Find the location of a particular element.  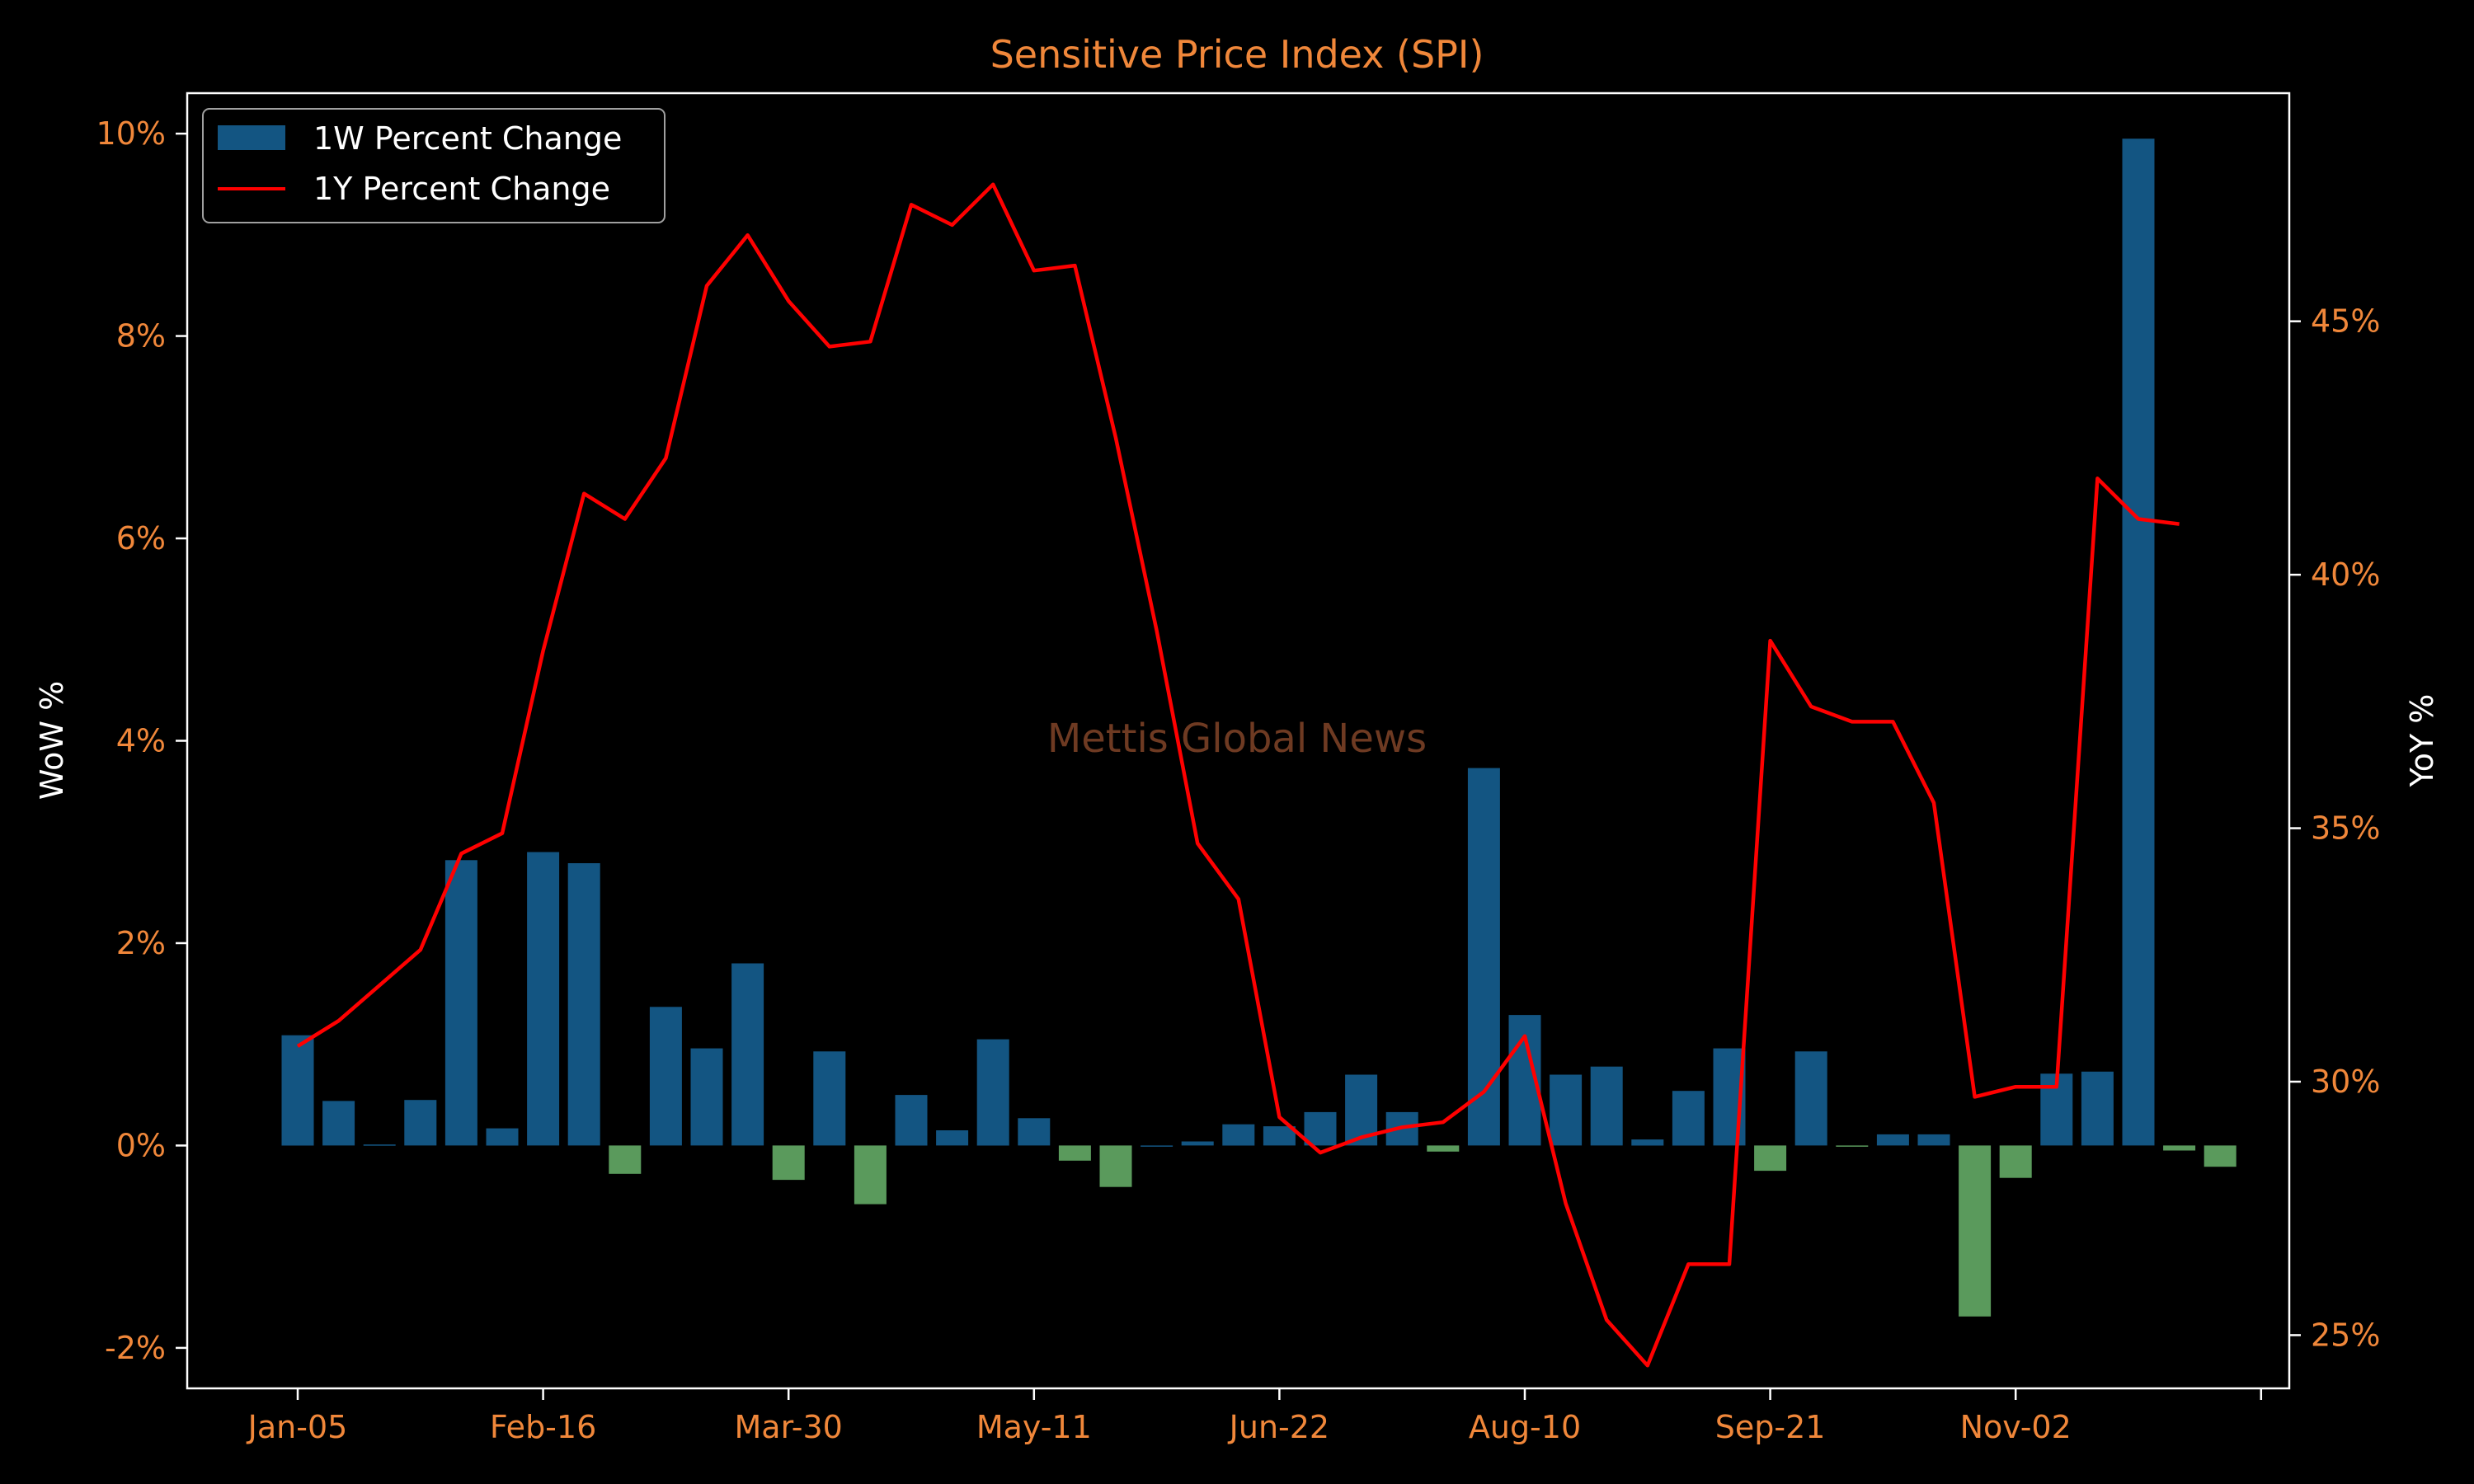

right-tick-label: 40% is located at coordinates (2345, 574).